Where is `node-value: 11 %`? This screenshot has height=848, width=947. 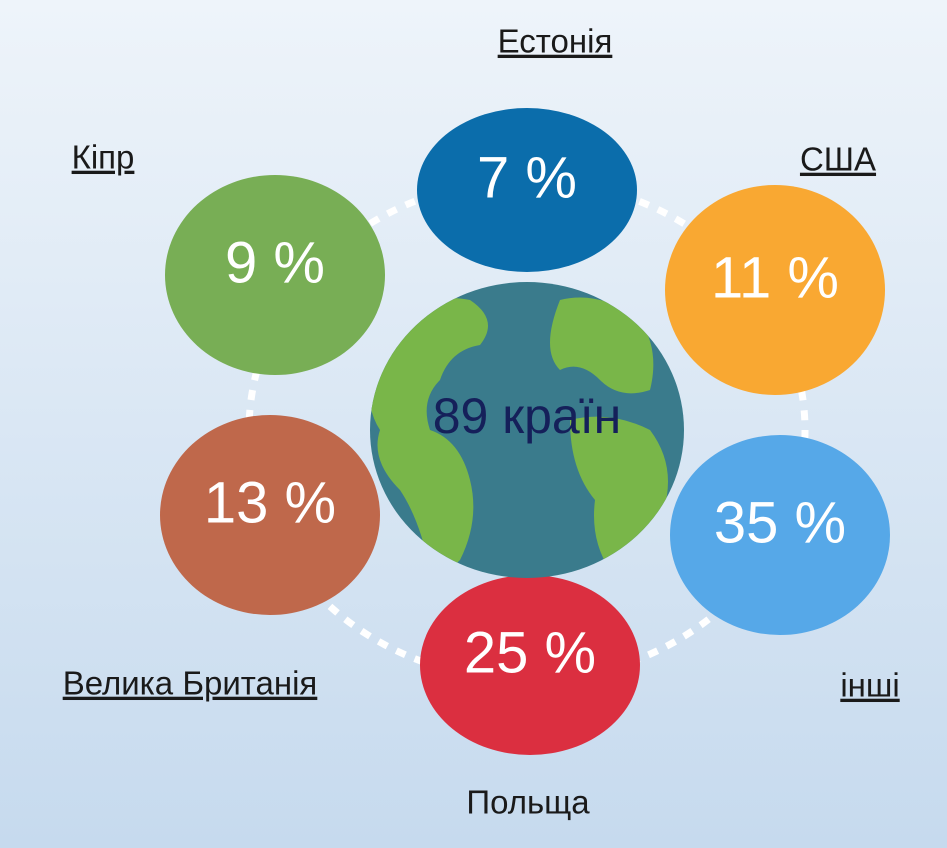 node-value: 11 % is located at coordinates (775, 277).